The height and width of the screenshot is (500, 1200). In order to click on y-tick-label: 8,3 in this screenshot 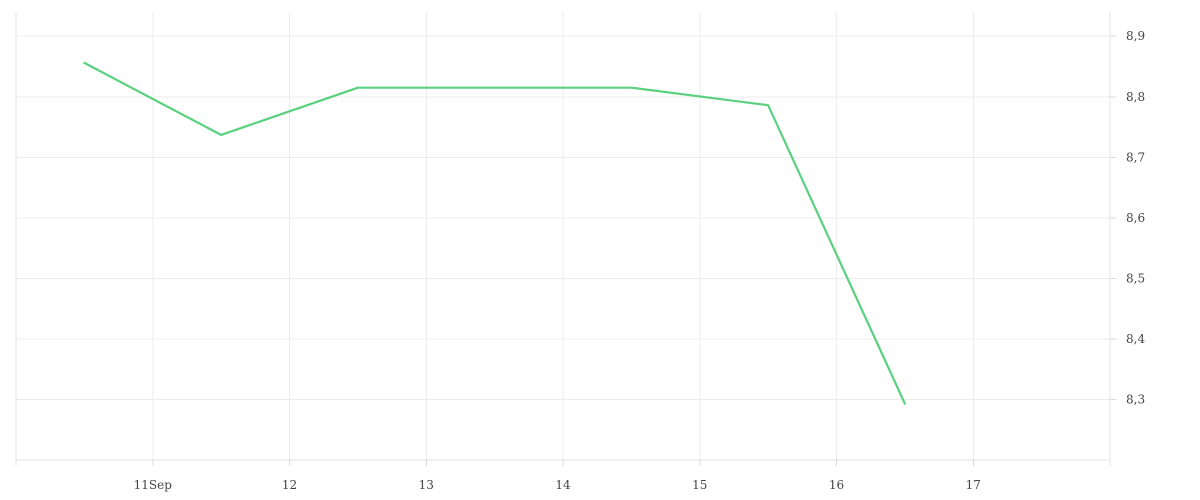, I will do `click(1135, 399)`.